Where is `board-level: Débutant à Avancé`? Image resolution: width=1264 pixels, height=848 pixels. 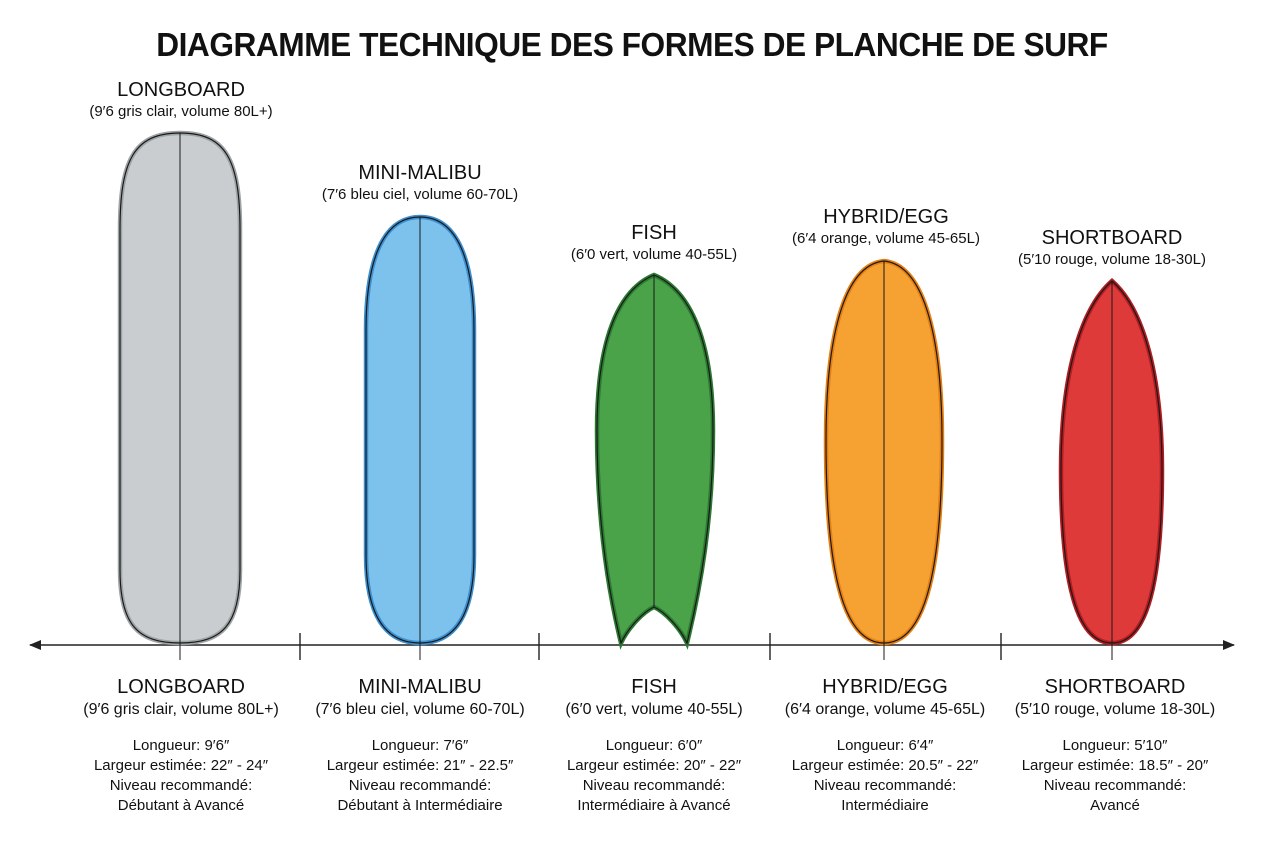
board-level: Débutant à Avancé is located at coordinates (181, 805).